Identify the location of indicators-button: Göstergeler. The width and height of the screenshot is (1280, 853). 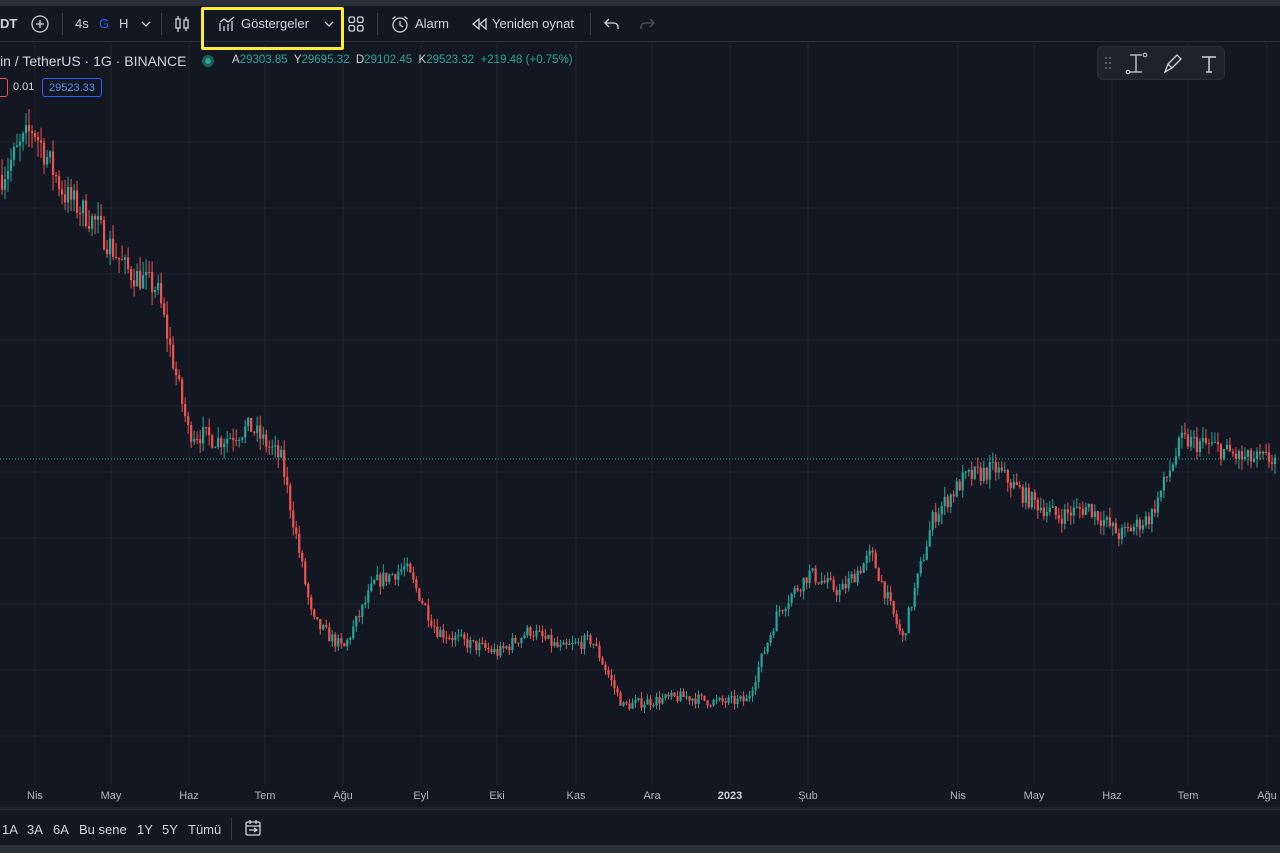
(275, 23).